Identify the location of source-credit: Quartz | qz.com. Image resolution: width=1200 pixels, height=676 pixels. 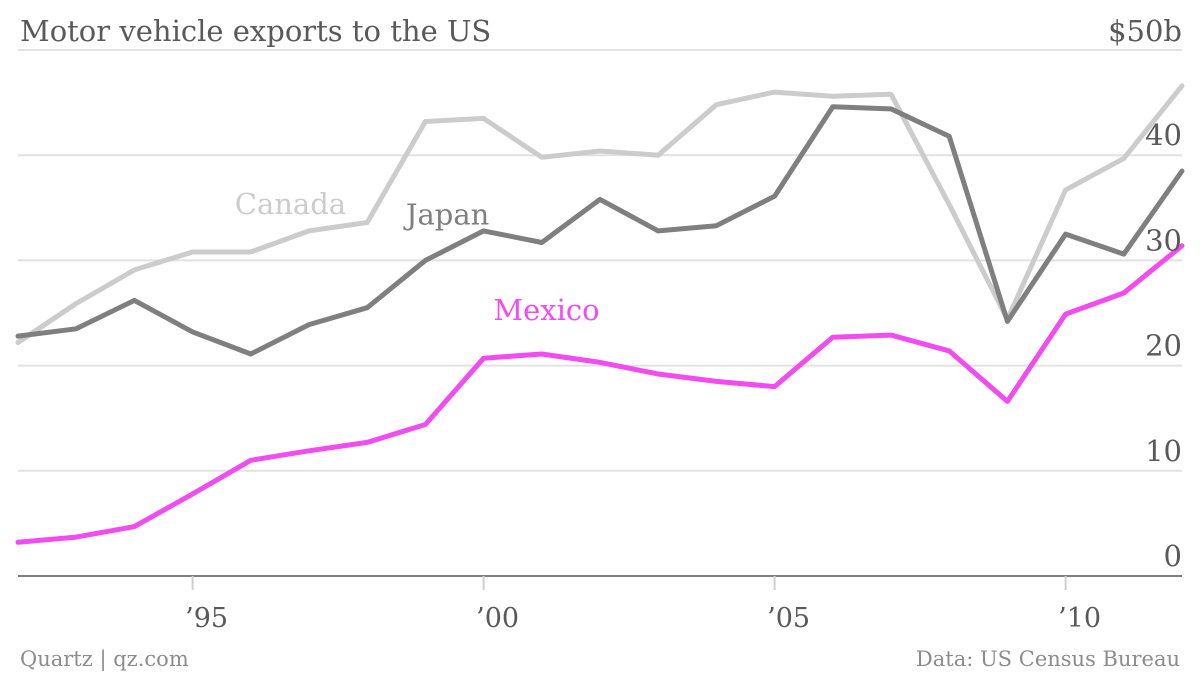
(104, 659).